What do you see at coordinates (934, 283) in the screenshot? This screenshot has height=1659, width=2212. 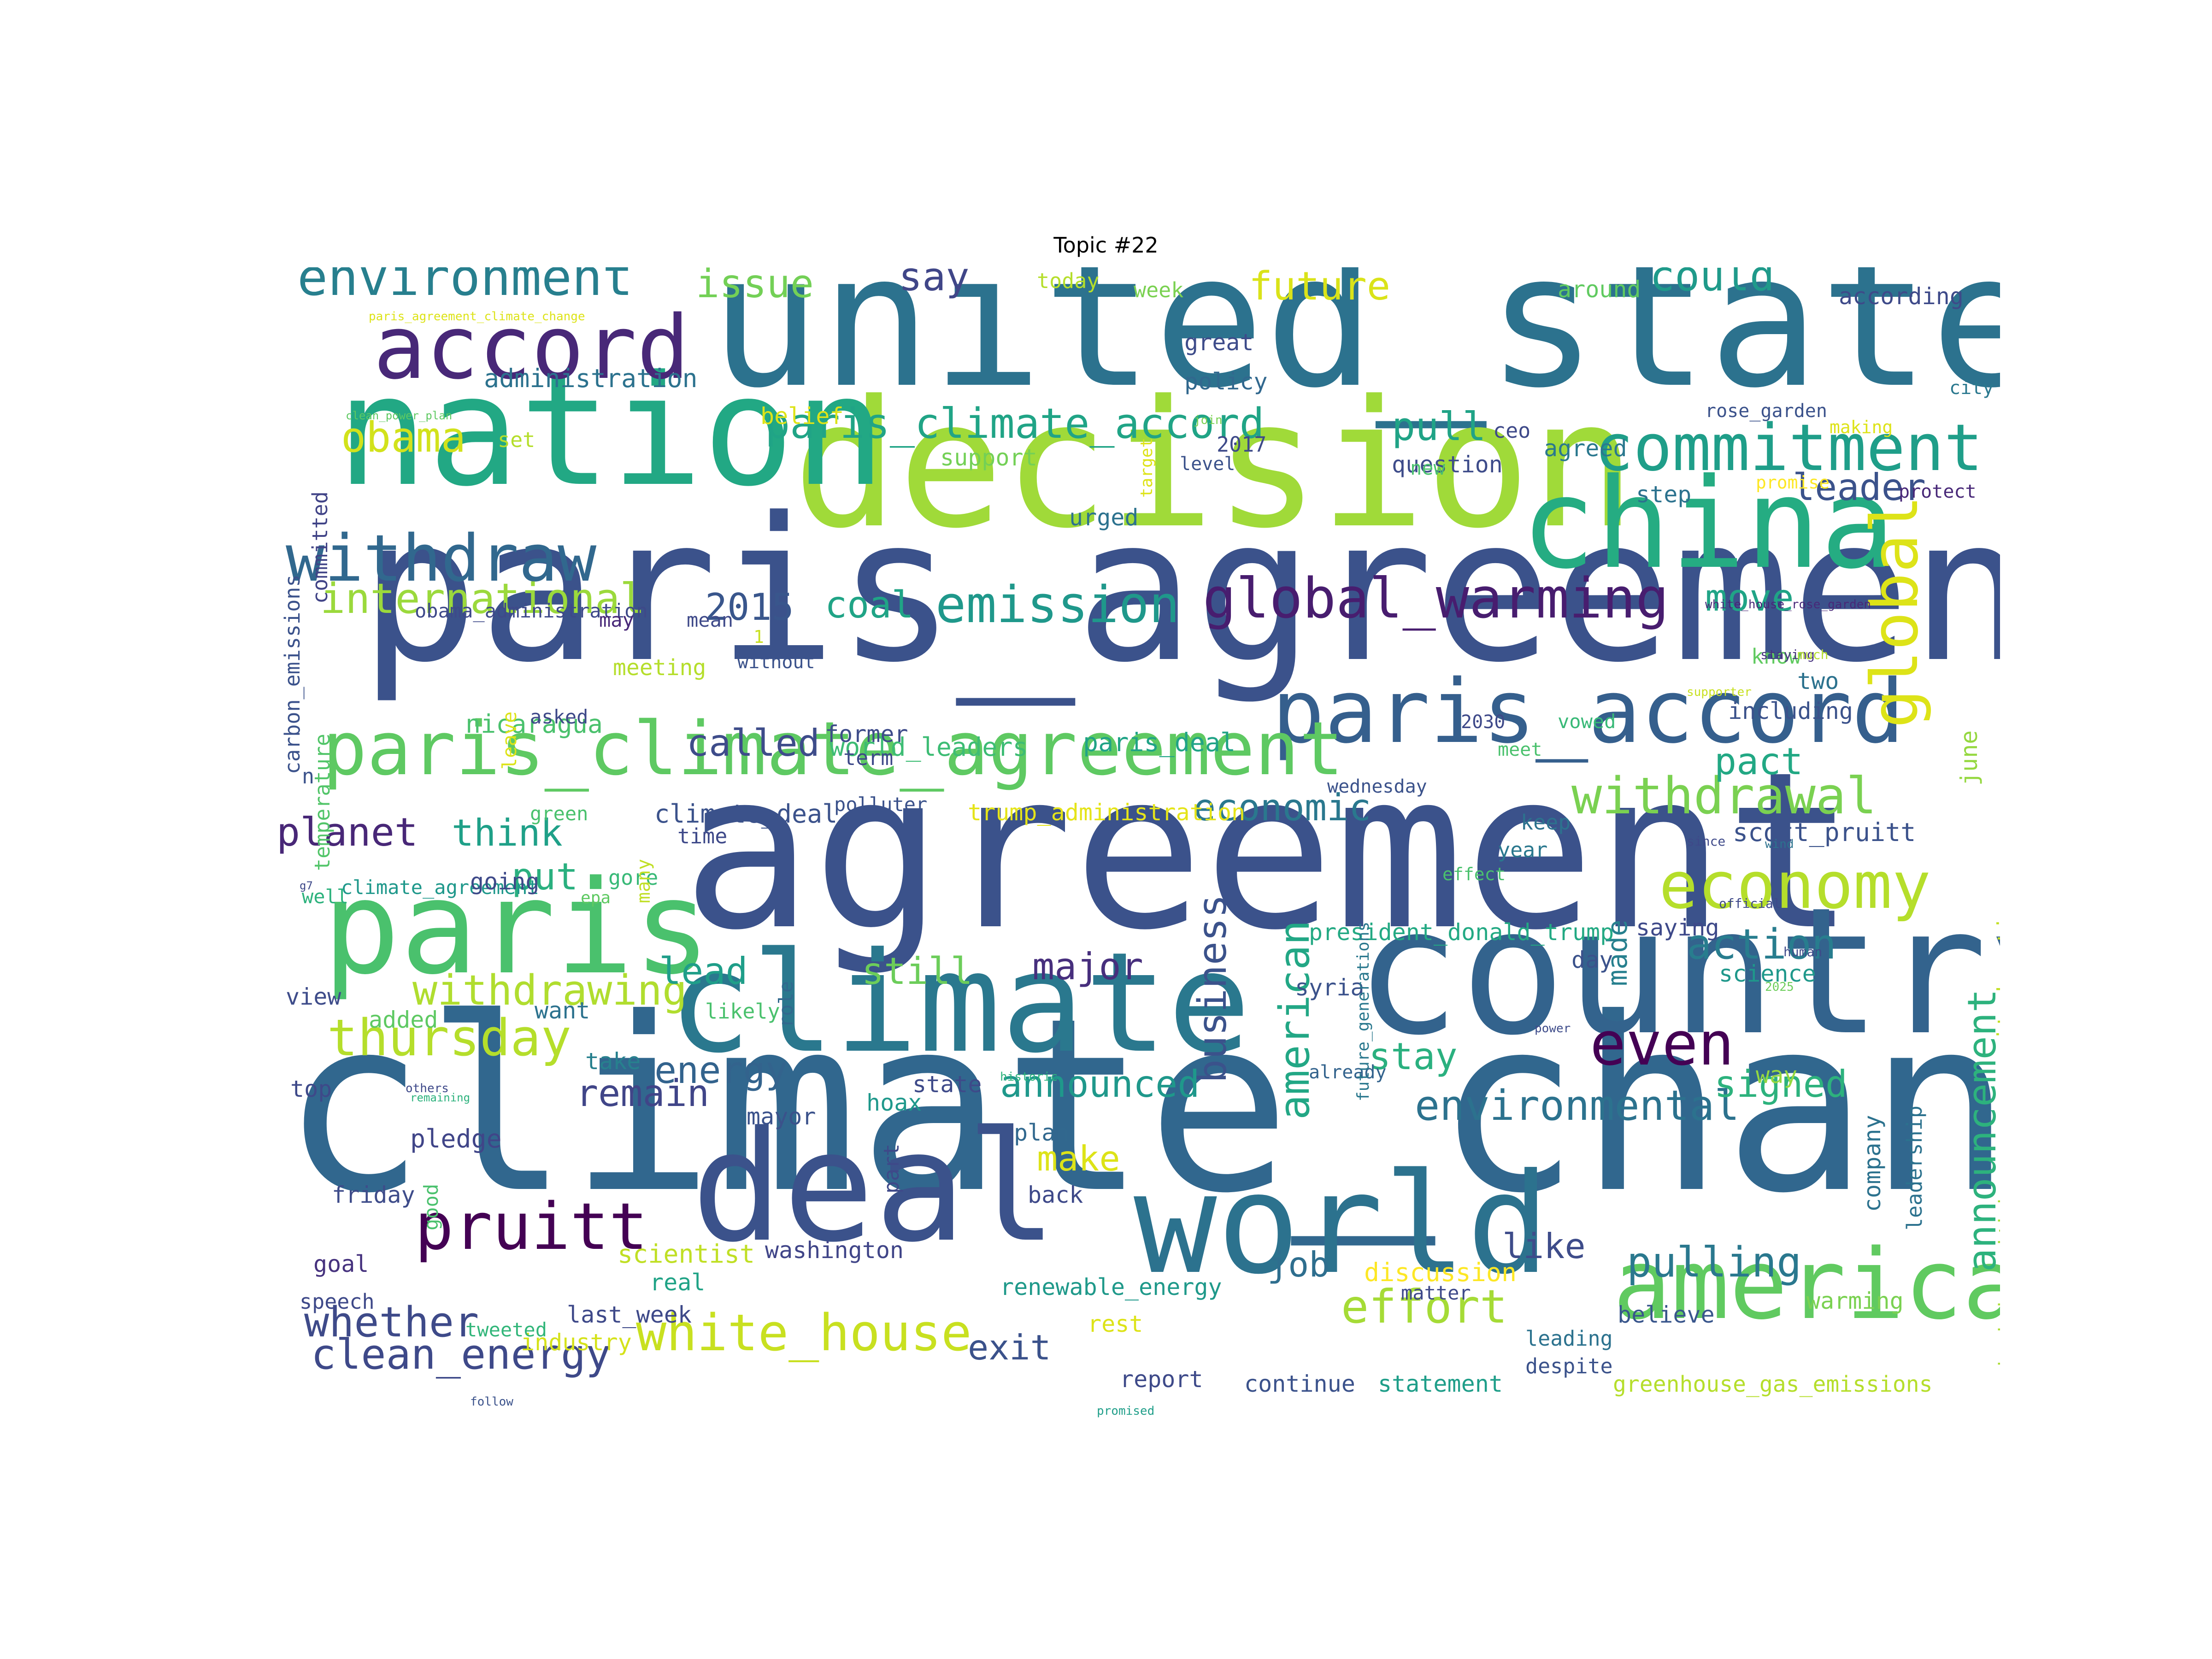 I see `word-say: say` at bounding box center [934, 283].